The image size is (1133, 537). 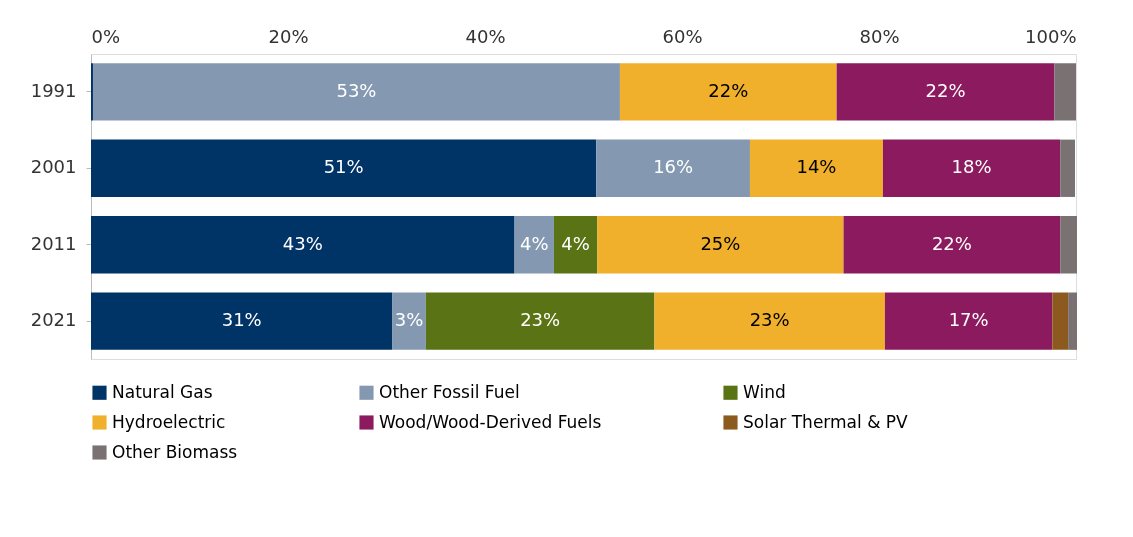 What do you see at coordinates (490, 421) in the screenshot?
I see `legend-label: Wood/Wood-Derived Fuels` at bounding box center [490, 421].